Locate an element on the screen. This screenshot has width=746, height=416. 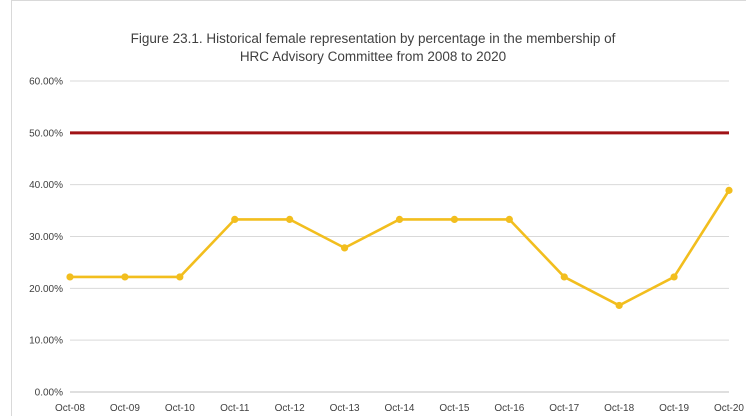
x-tick-label: Oct-16 is located at coordinates (509, 408).